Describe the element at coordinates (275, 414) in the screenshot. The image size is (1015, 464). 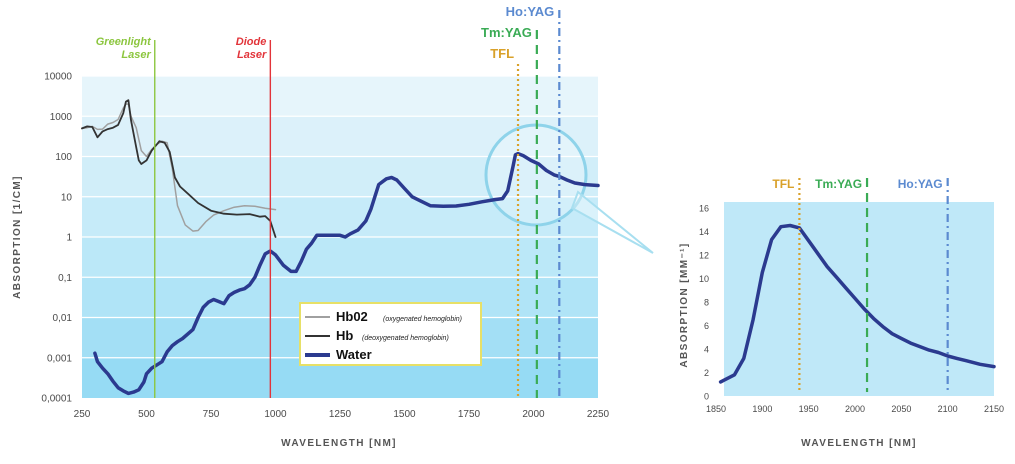
I see `main-x-tick-label: 1000` at that location.